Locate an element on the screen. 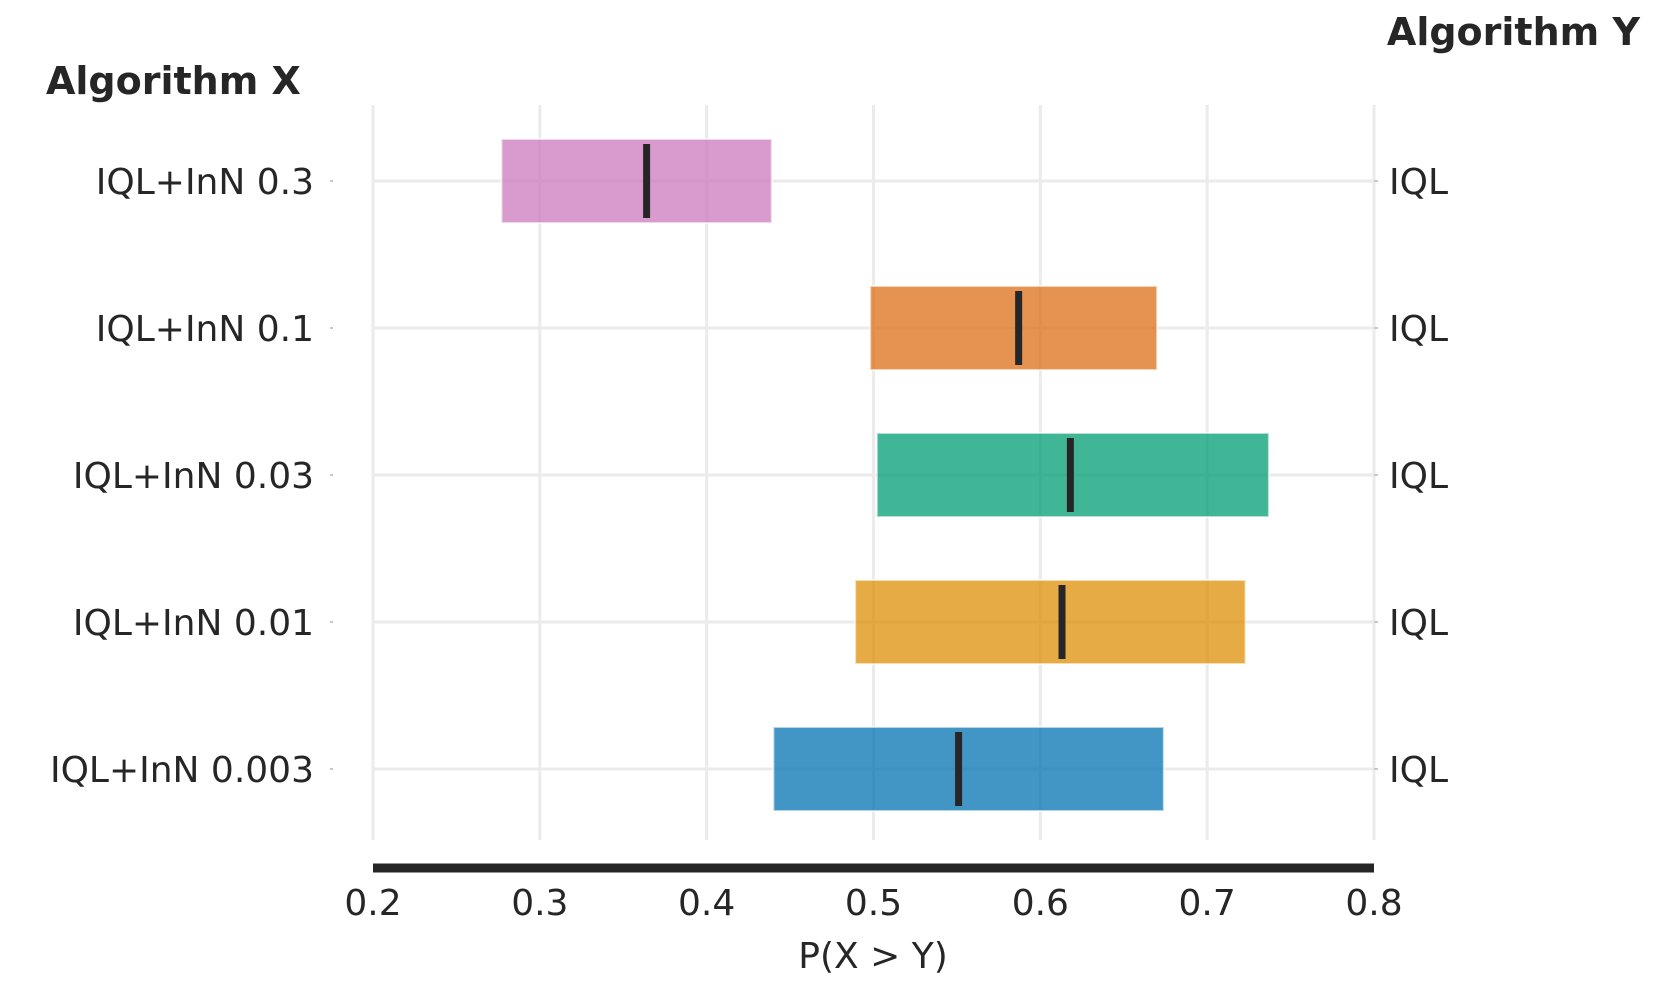 This screenshot has height=1007, width=1663. x-tick-label: 0.7 is located at coordinates (1207, 903).